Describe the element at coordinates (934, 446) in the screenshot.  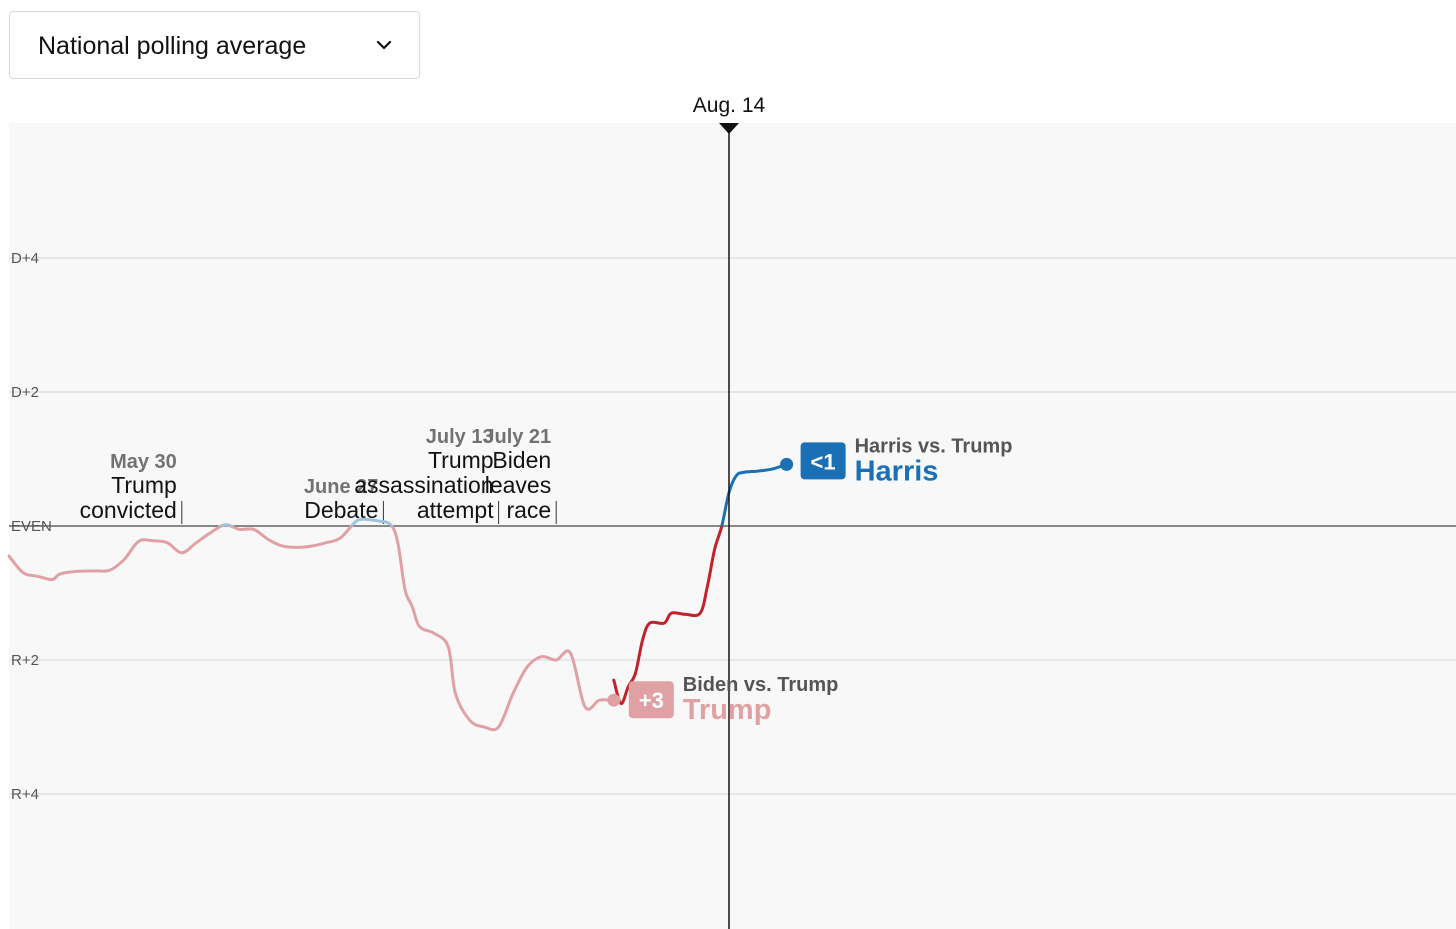
I see `series-matchup-label: Harris vs. Trump` at that location.